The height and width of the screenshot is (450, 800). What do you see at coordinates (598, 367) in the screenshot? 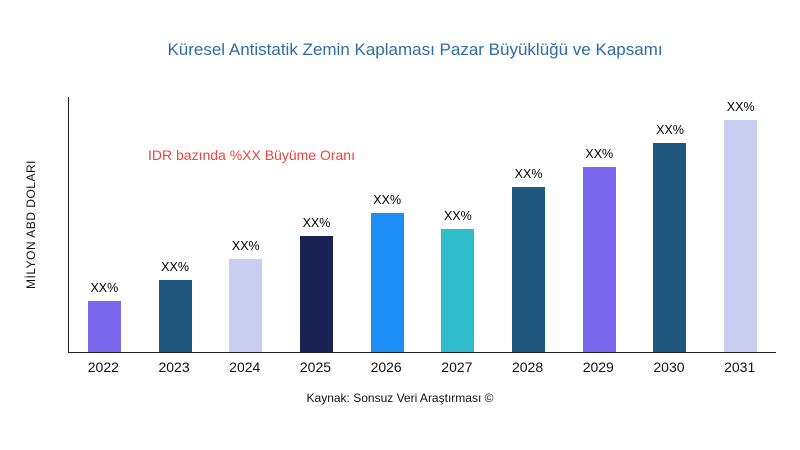
I see `x-tick-label: 2029` at bounding box center [598, 367].